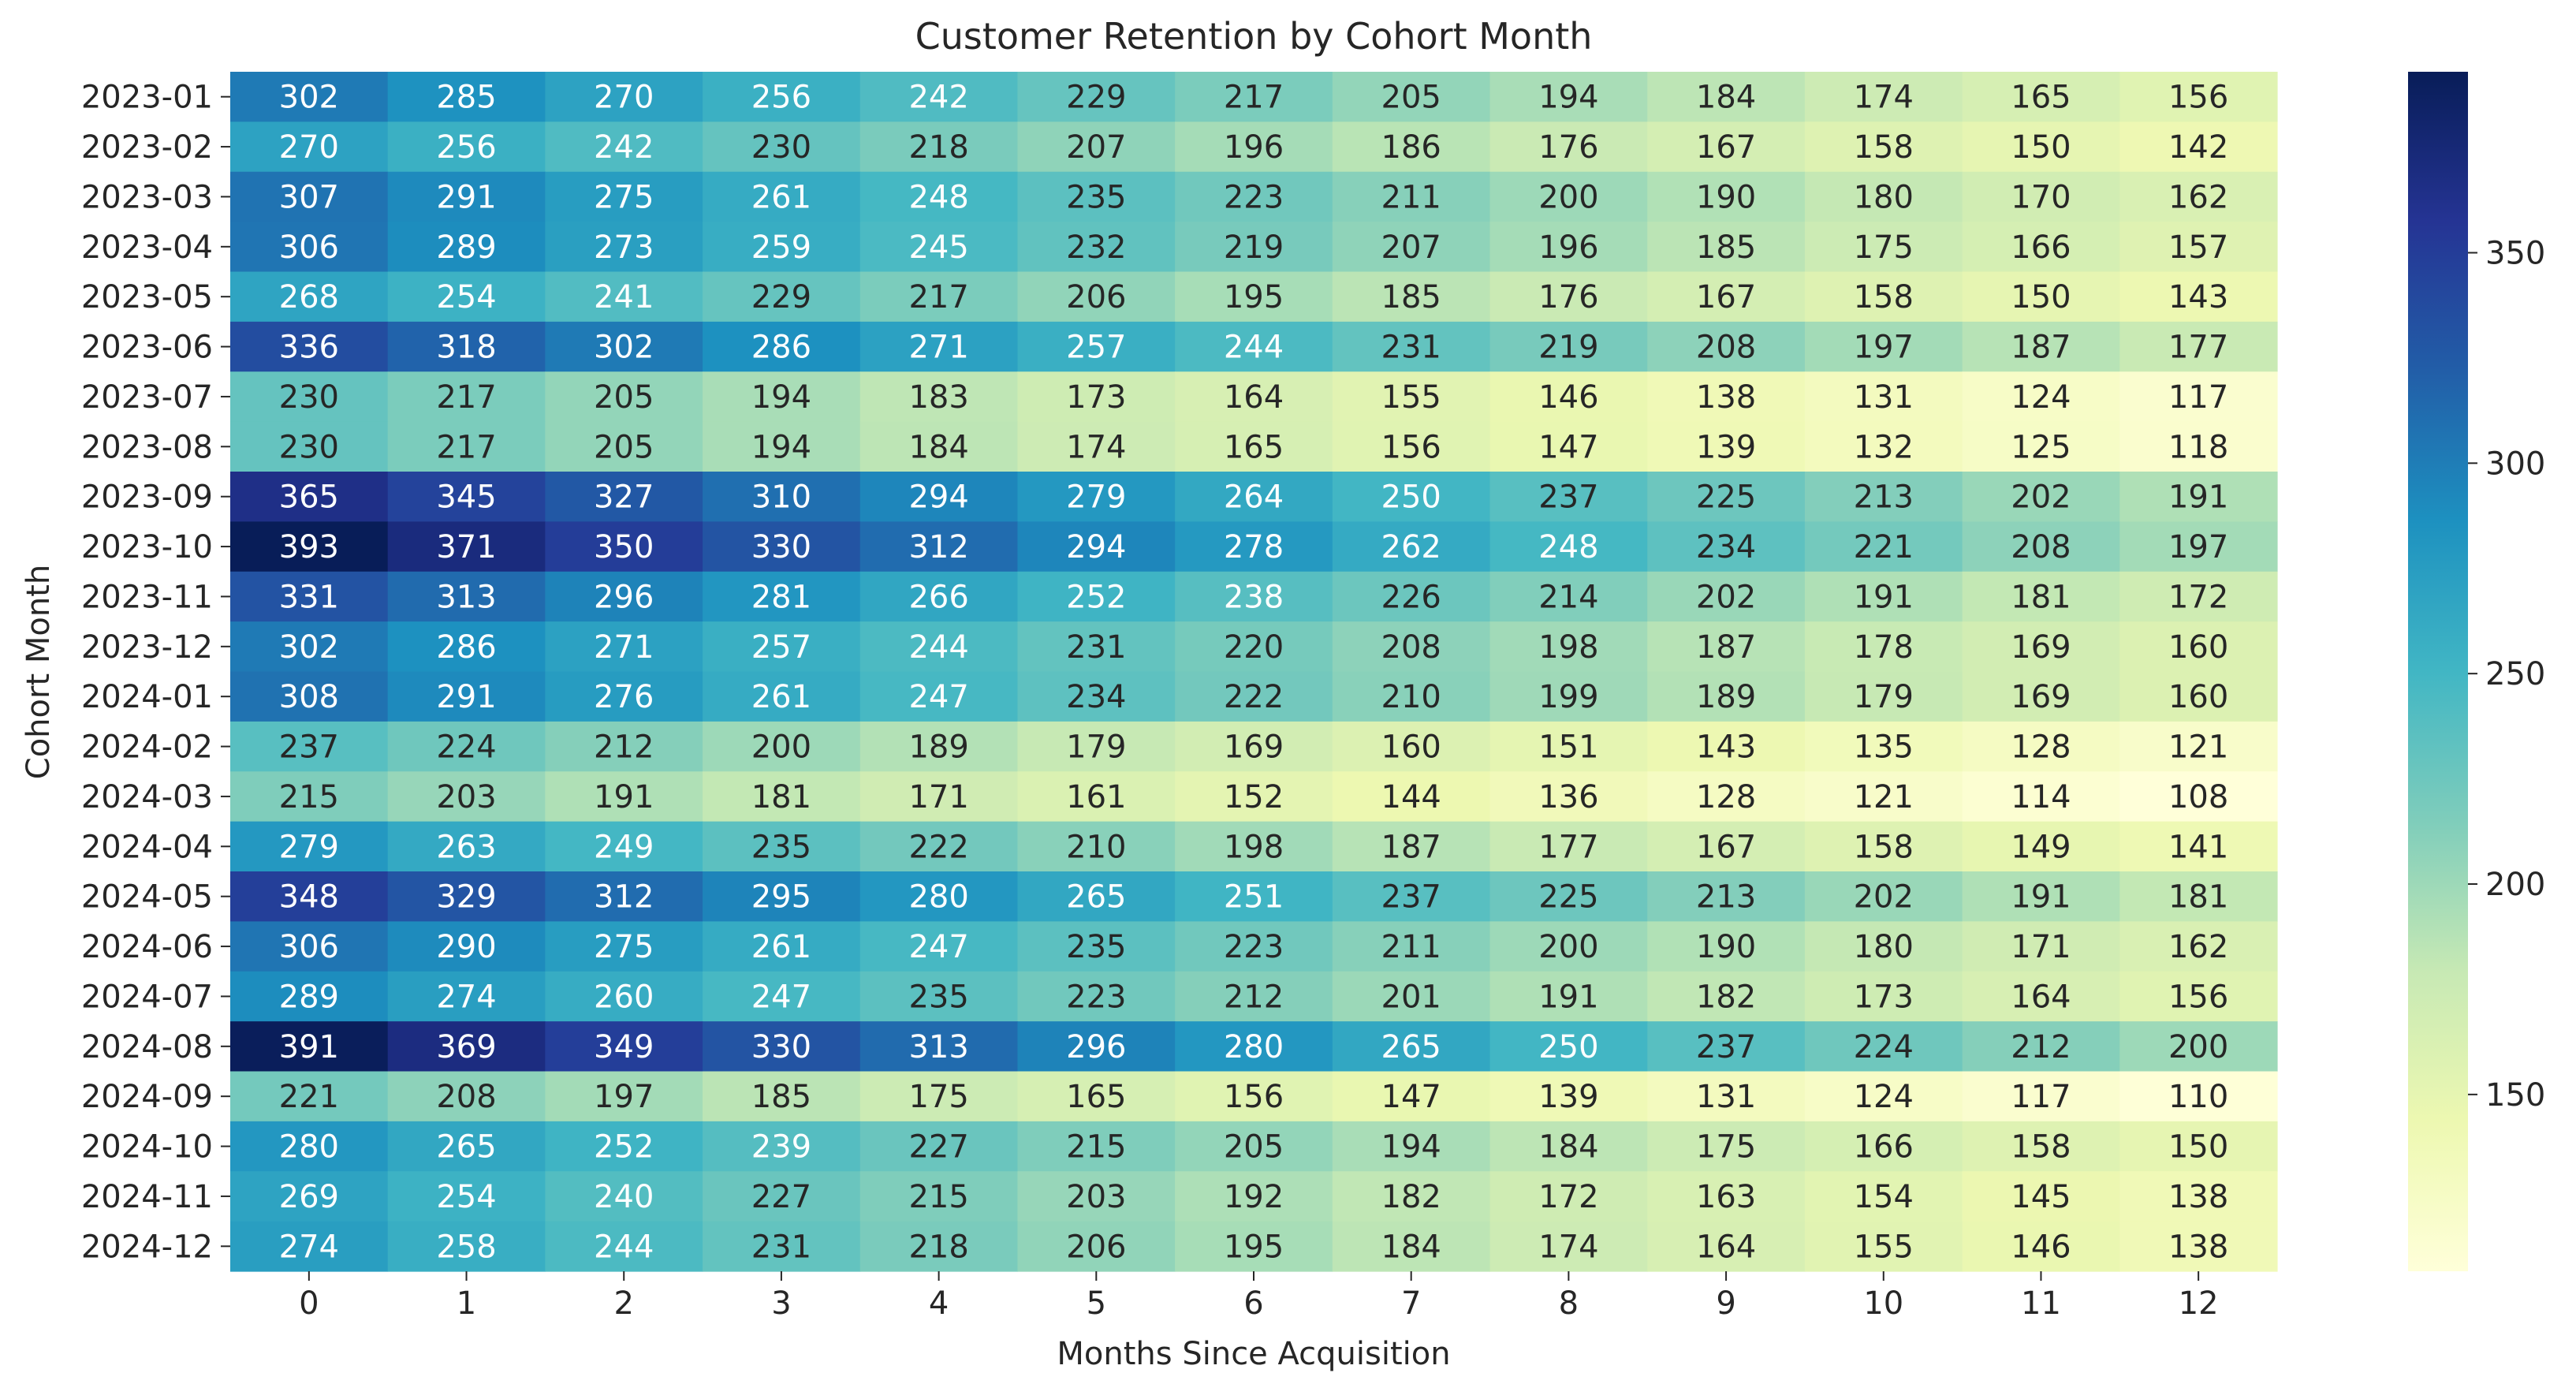 The width and height of the screenshot is (2576, 1399). What do you see at coordinates (1096, 647) in the screenshot?
I see `cell-value-label: 231` at bounding box center [1096, 647].